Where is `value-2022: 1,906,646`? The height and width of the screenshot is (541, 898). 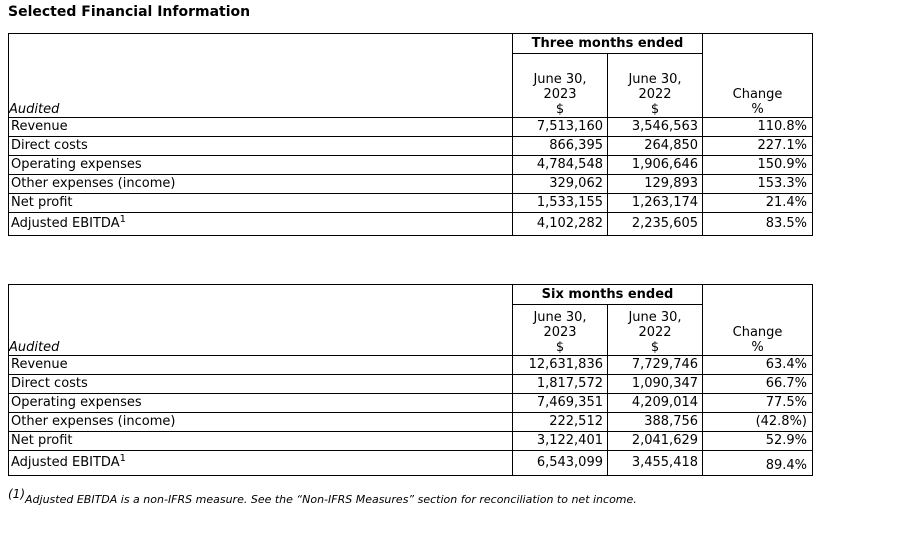 value-2022: 1,906,646 is located at coordinates (655, 165).